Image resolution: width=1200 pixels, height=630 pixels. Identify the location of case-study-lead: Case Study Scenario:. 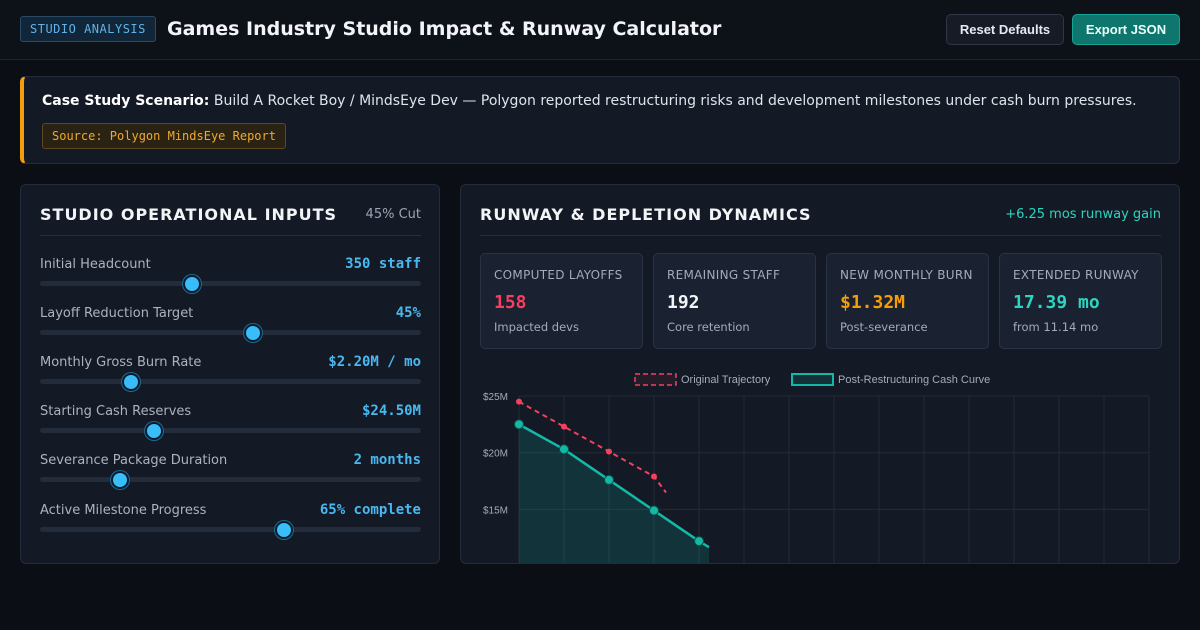
(126, 101).